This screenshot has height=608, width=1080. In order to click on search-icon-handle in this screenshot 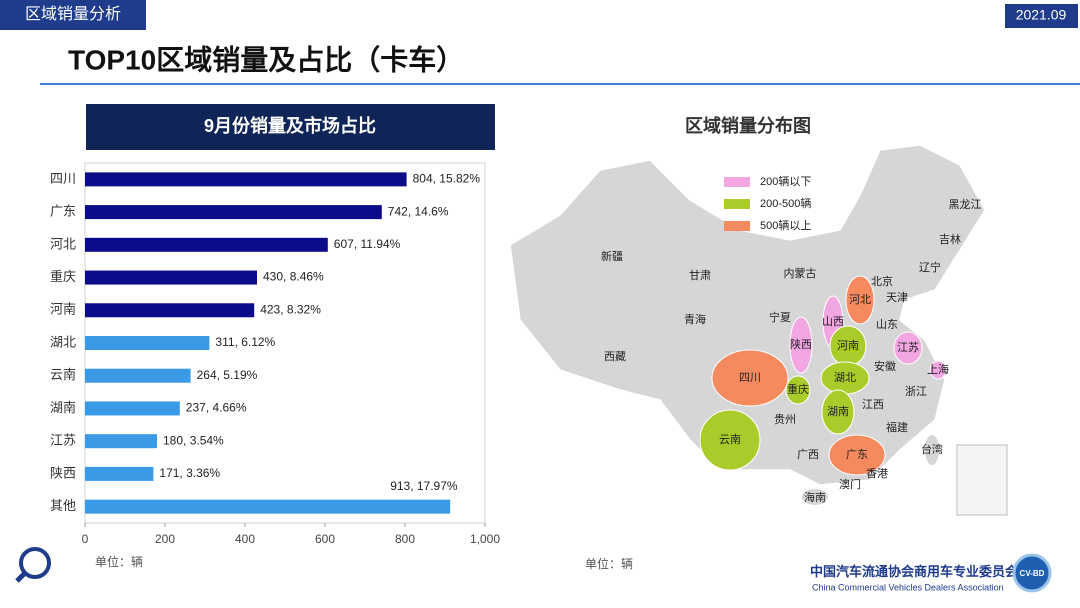, I will do `click(21, 577)`.